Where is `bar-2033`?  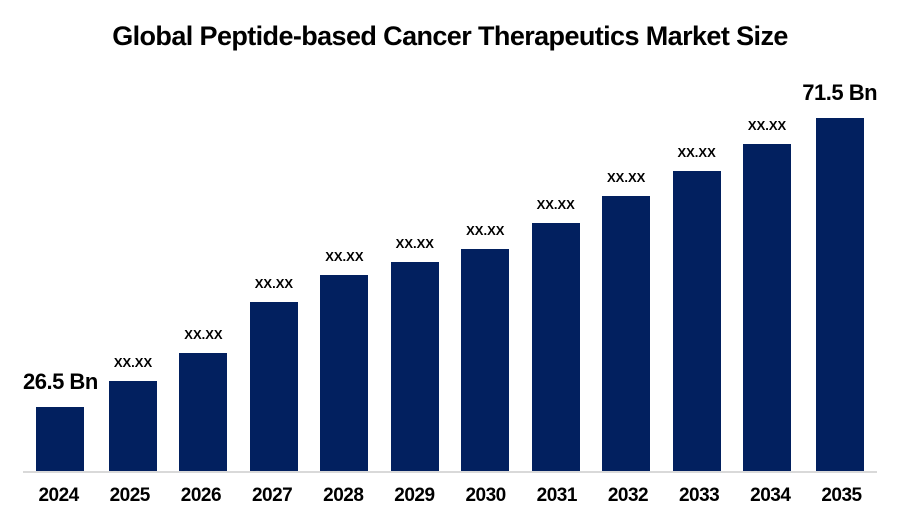
bar-2033 is located at coordinates (696, 321).